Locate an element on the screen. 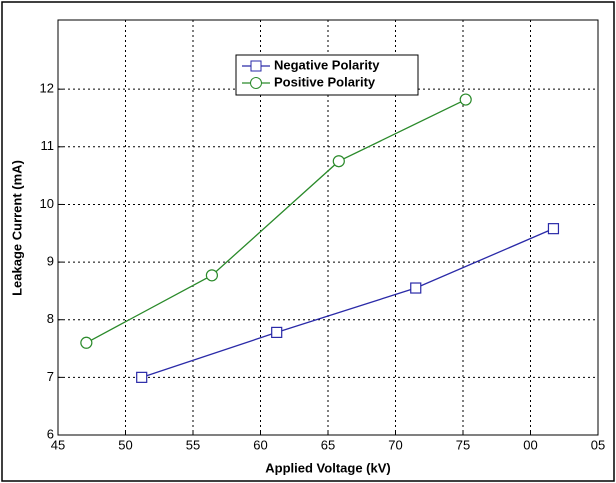 This screenshot has width=616, height=483. legend-label: Negative Polarity is located at coordinates (327, 64).